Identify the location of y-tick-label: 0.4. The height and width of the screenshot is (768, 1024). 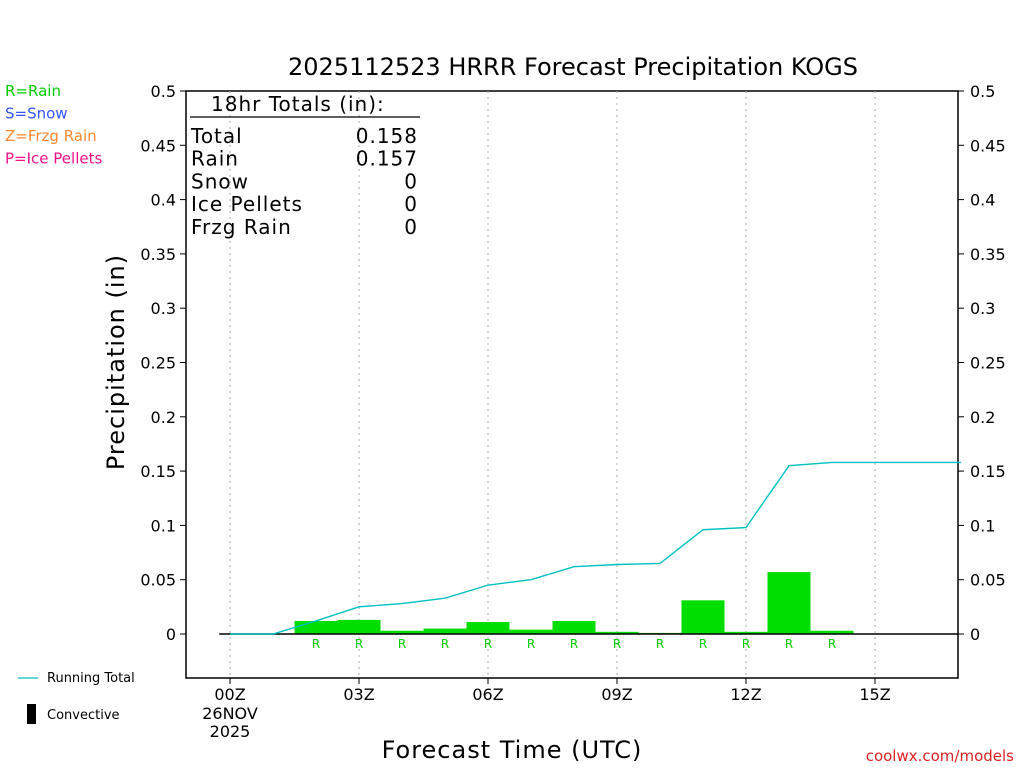
(163, 200).